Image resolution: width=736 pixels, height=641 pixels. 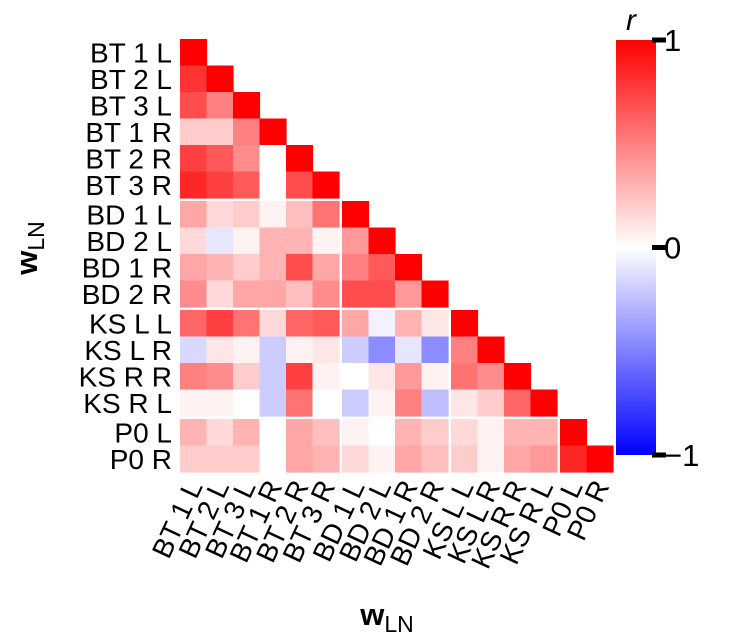 What do you see at coordinates (143, 432) in the screenshot?
I see `y-tick-label: P0 L` at bounding box center [143, 432].